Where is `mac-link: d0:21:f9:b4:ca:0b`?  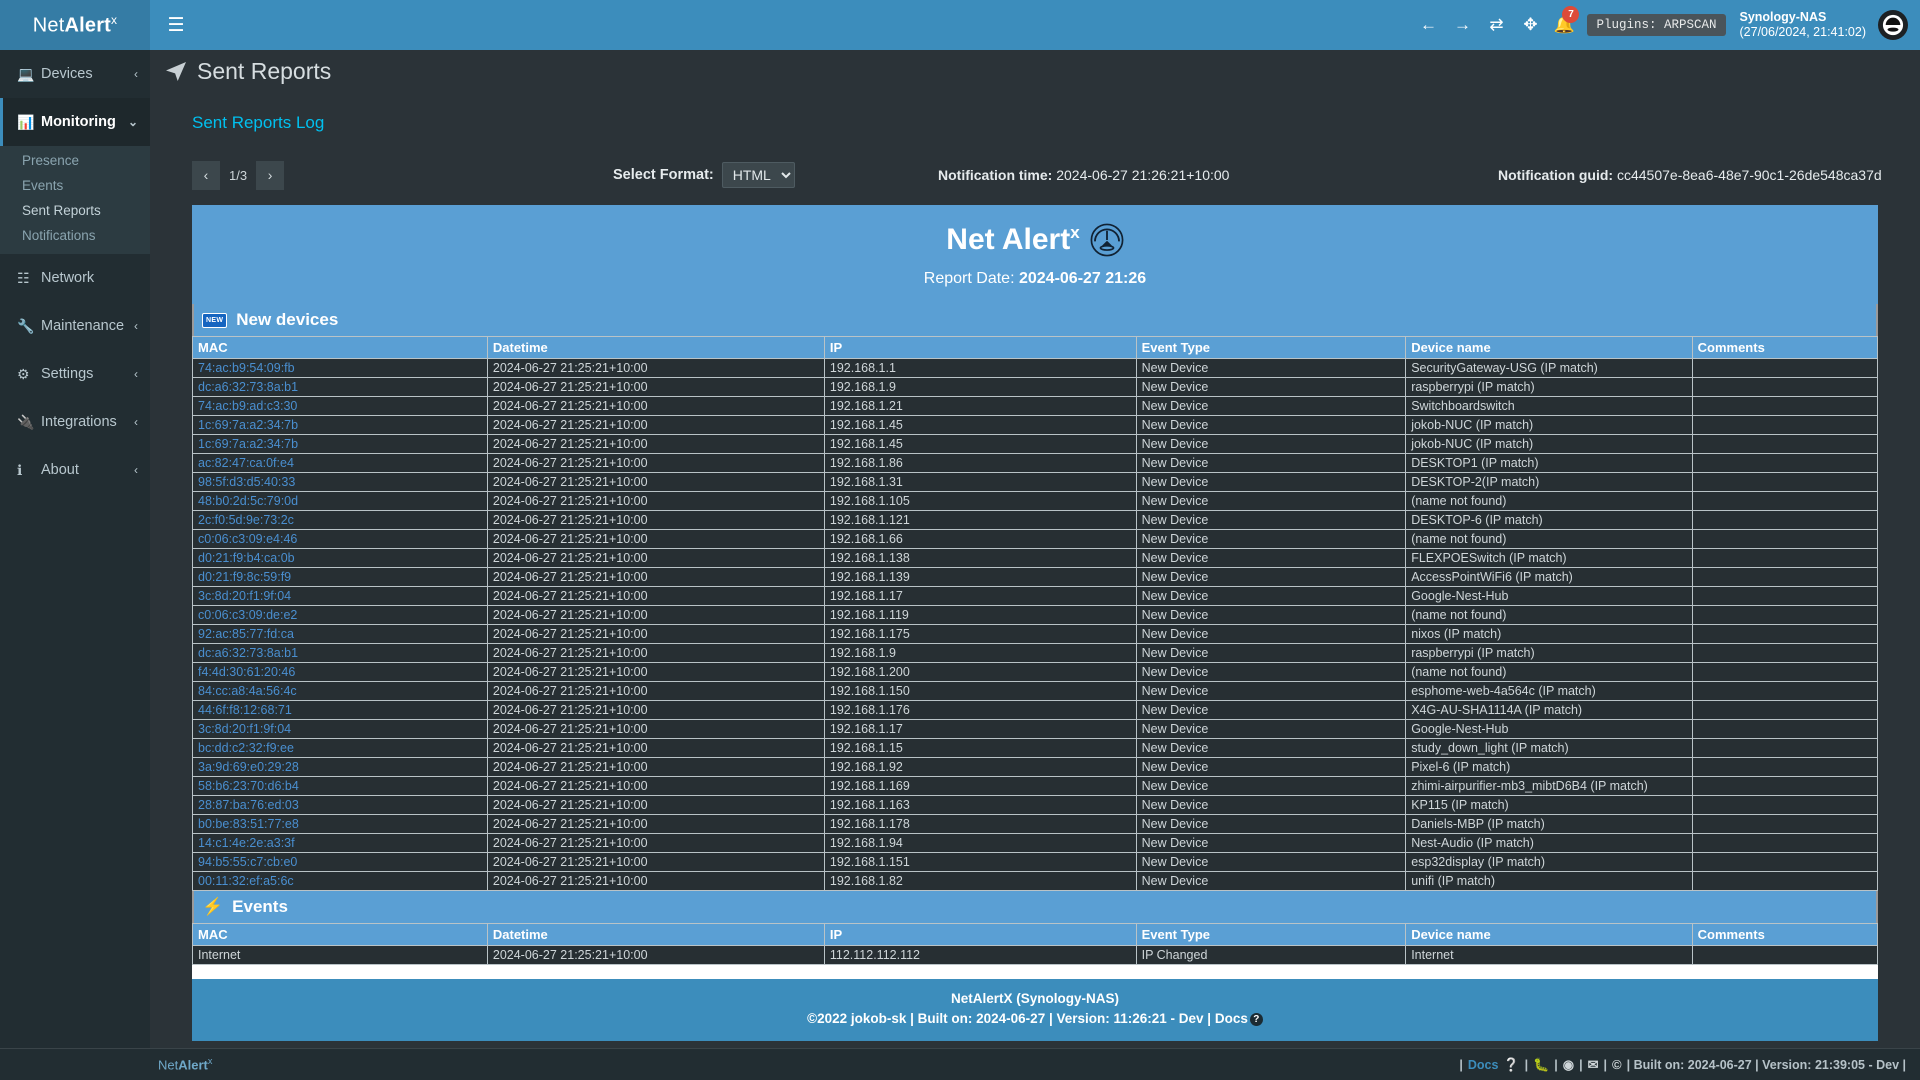 mac-link: d0:21:f9:b4:ca:0b is located at coordinates (246, 558).